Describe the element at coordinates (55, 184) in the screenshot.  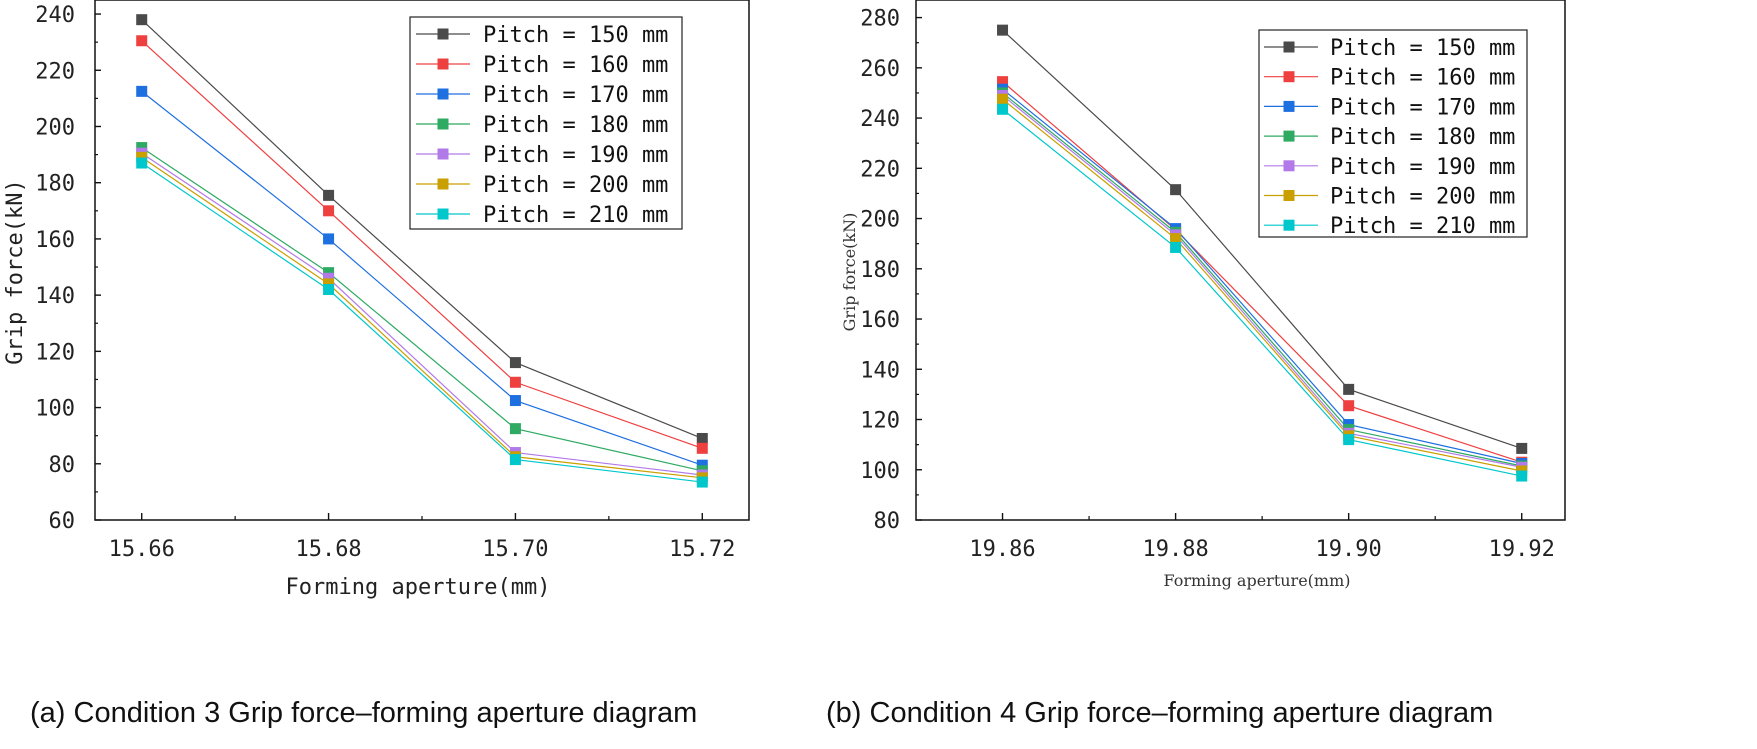
I see `chart-a-y-tick-label: 180` at that location.